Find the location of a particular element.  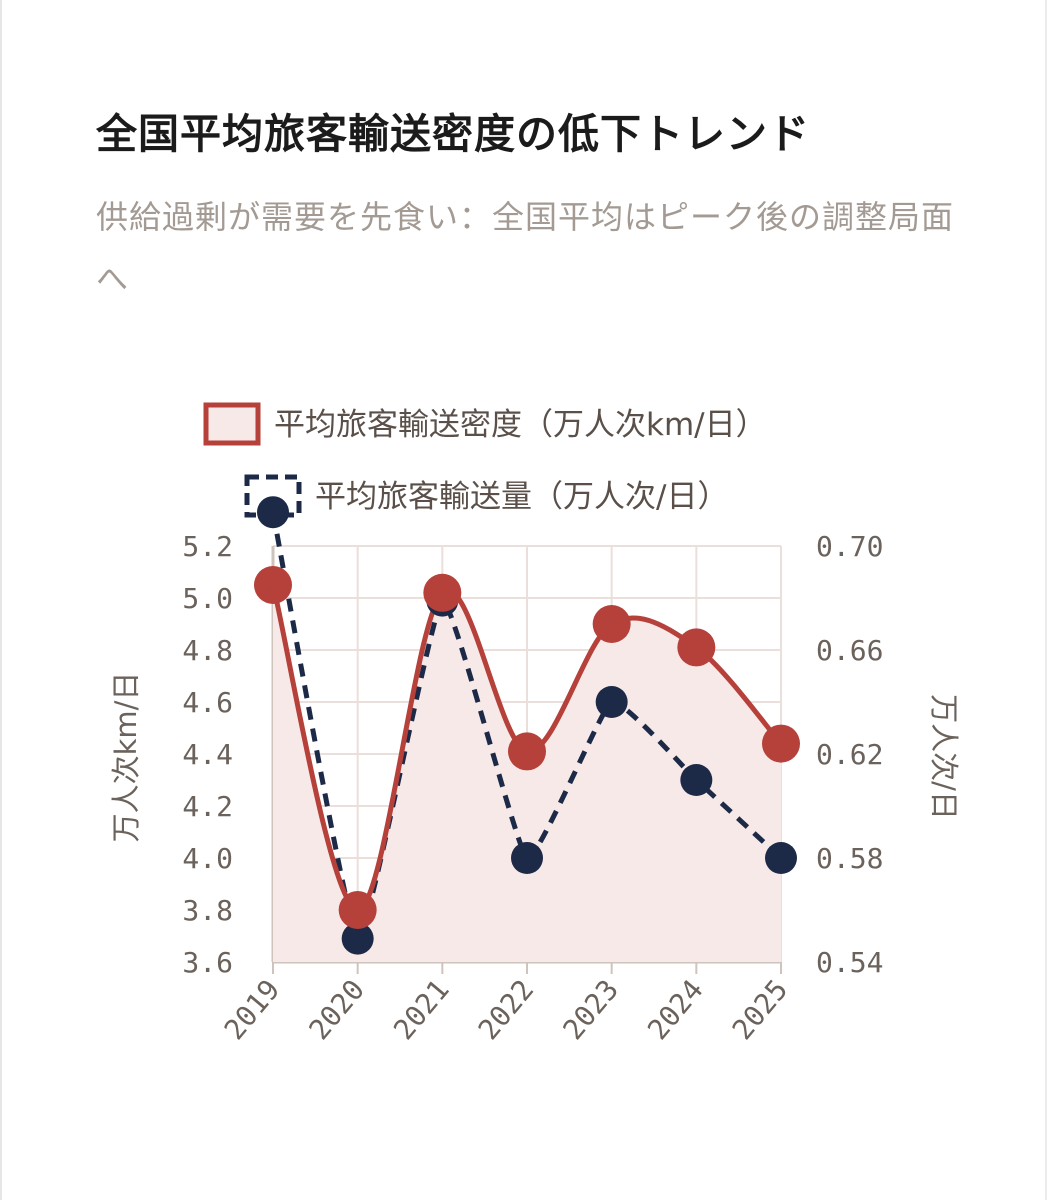

density-point-2021 is located at coordinates (442, 592).